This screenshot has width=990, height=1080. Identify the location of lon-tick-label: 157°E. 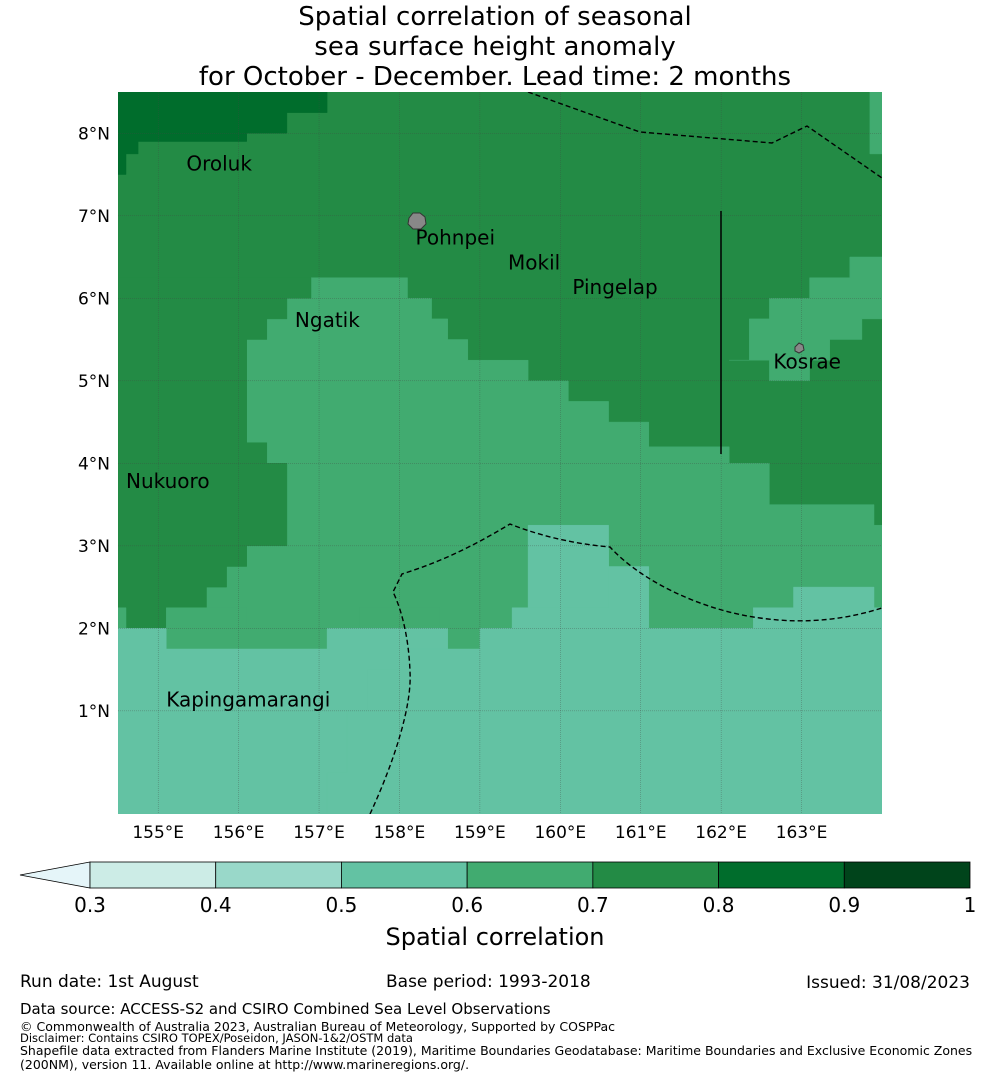
(319, 833).